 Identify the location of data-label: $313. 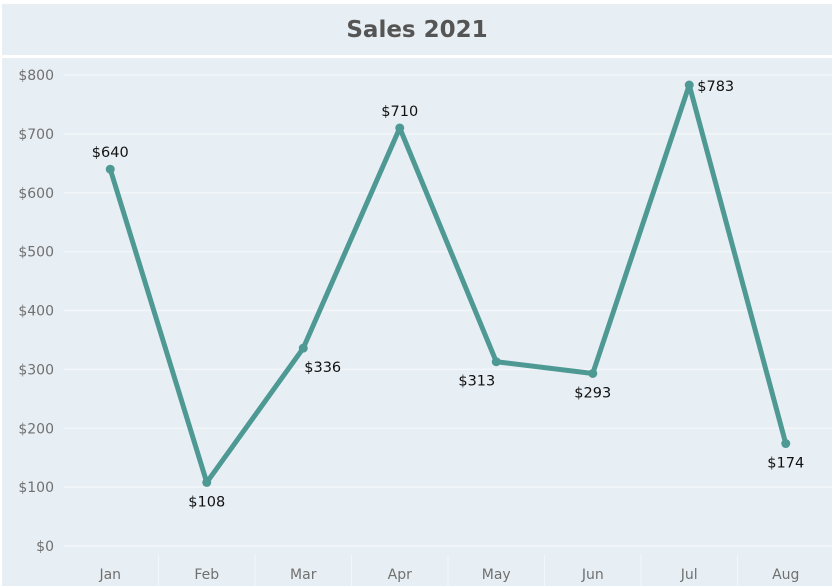
(476, 382).